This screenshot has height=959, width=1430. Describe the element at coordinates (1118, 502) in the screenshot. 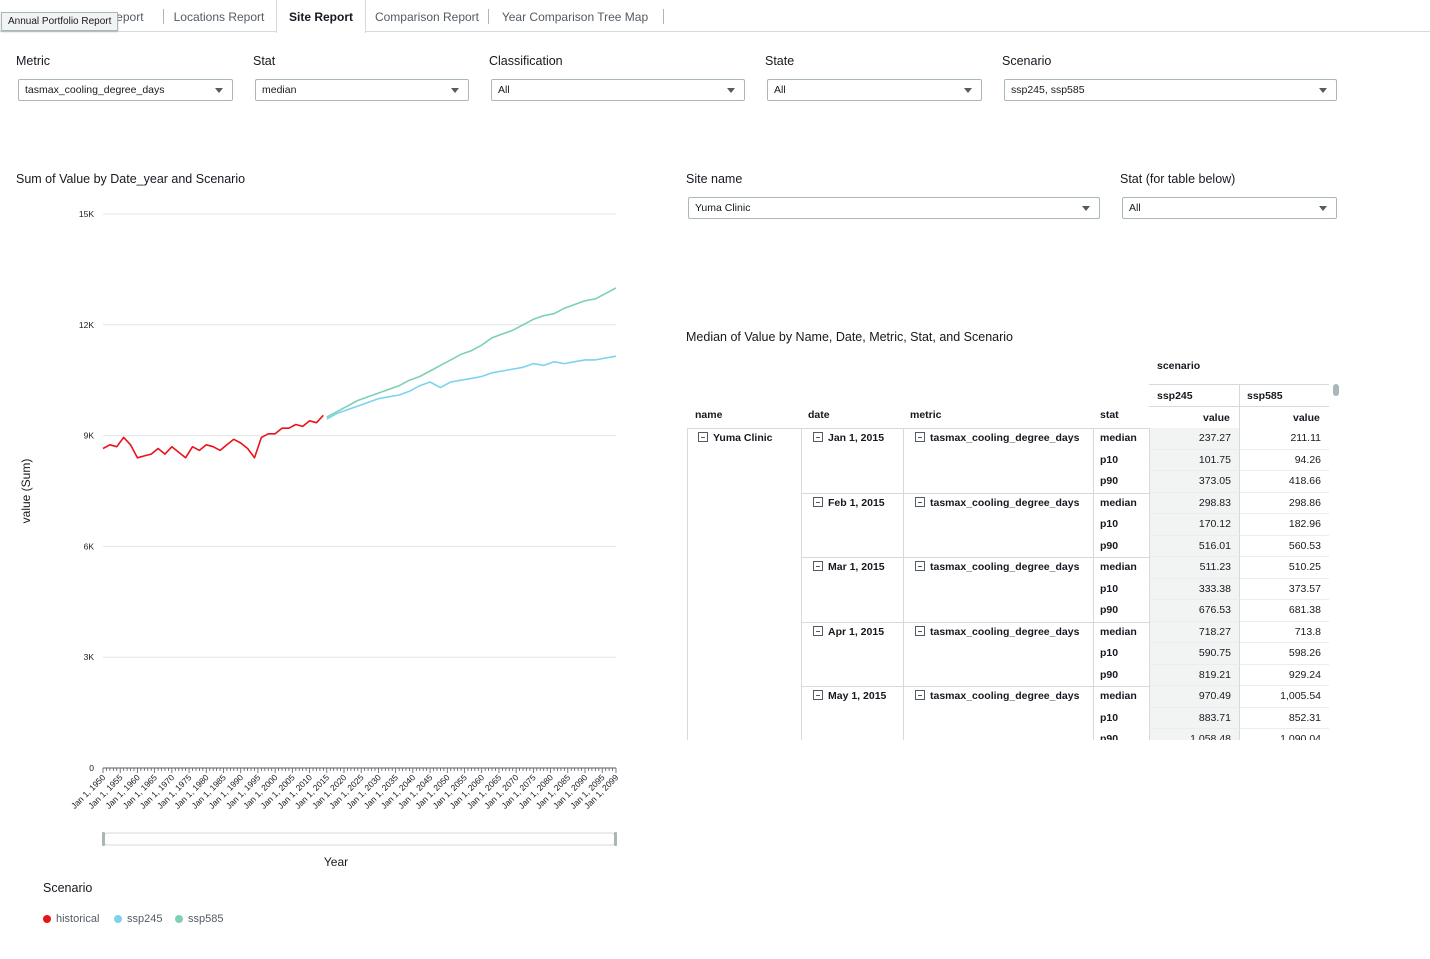

I see `stat-cell: median` at that location.